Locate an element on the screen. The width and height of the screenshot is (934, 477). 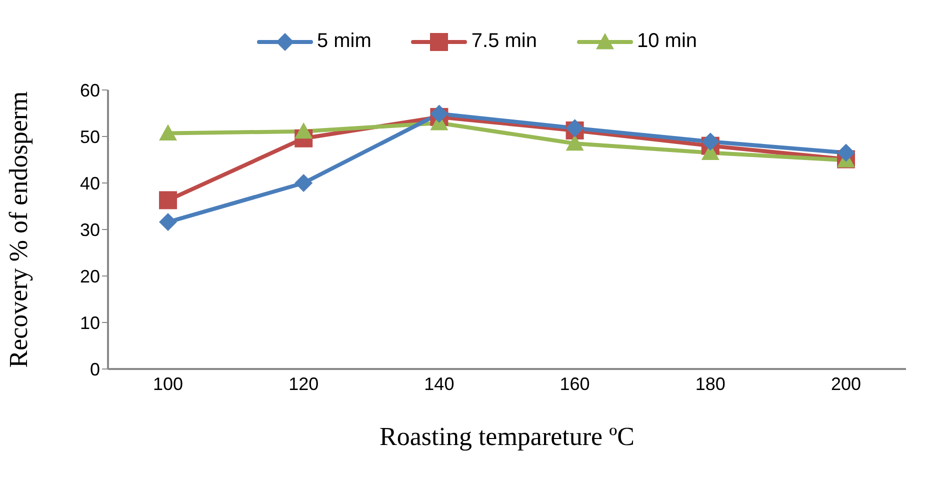
legend-label: 10 min is located at coordinates (667, 41).